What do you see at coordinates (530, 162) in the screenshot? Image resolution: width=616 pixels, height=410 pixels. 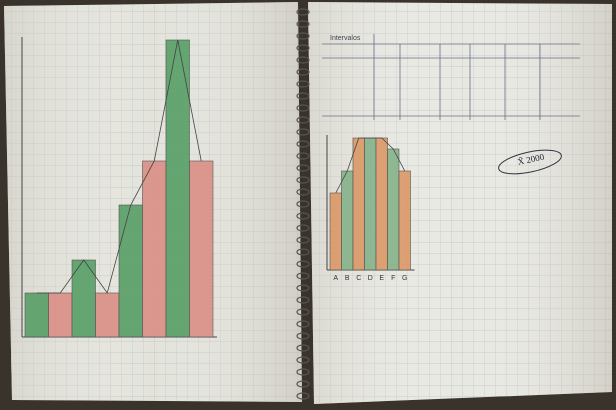 I see `annotation-circle` at bounding box center [530, 162].